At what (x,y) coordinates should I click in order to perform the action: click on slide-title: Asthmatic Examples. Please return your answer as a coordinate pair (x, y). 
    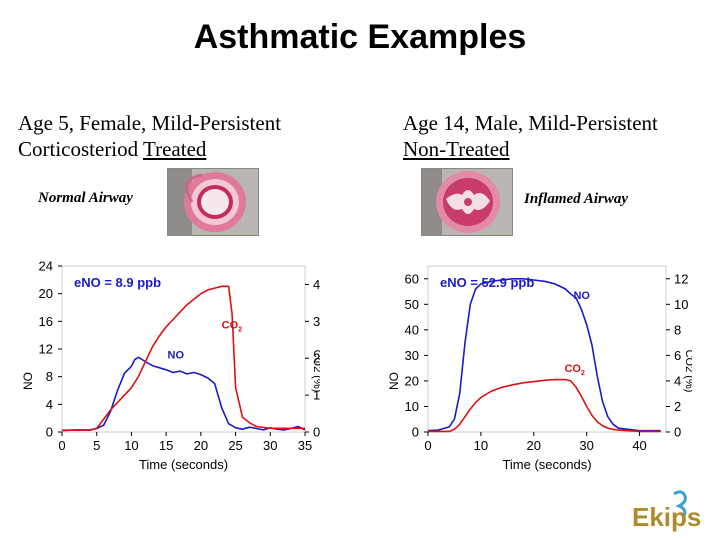
    Looking at the image, I should click on (360, 37).